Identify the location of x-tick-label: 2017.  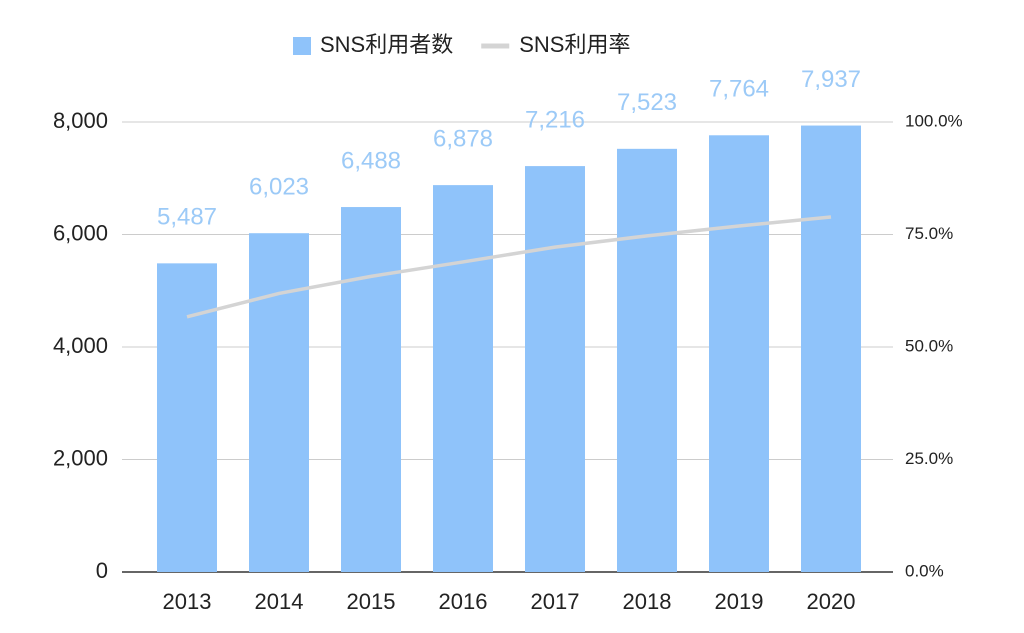
(555, 601).